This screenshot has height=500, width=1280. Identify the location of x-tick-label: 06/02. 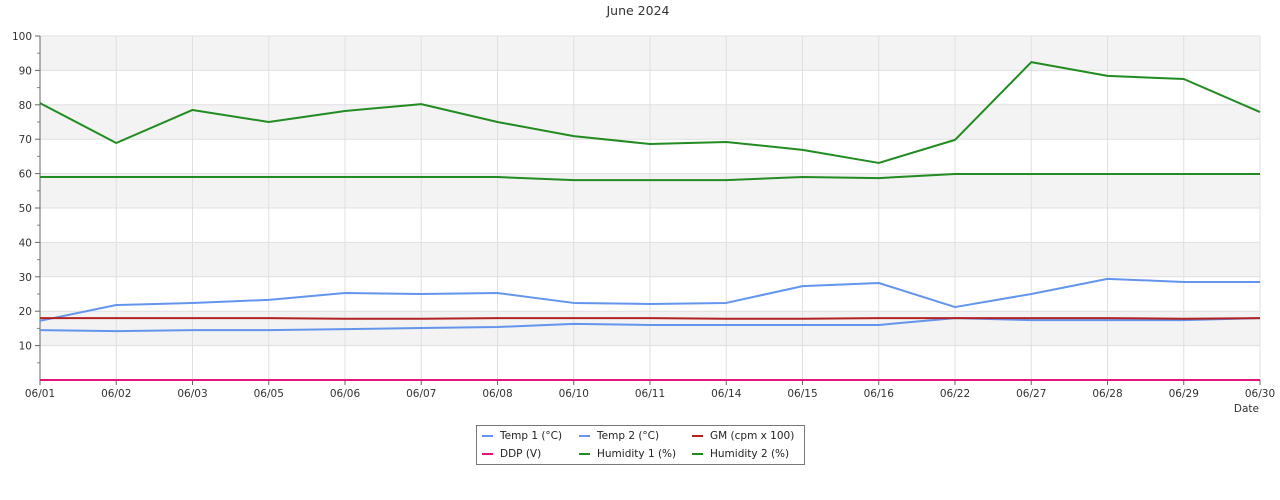
(116, 394).